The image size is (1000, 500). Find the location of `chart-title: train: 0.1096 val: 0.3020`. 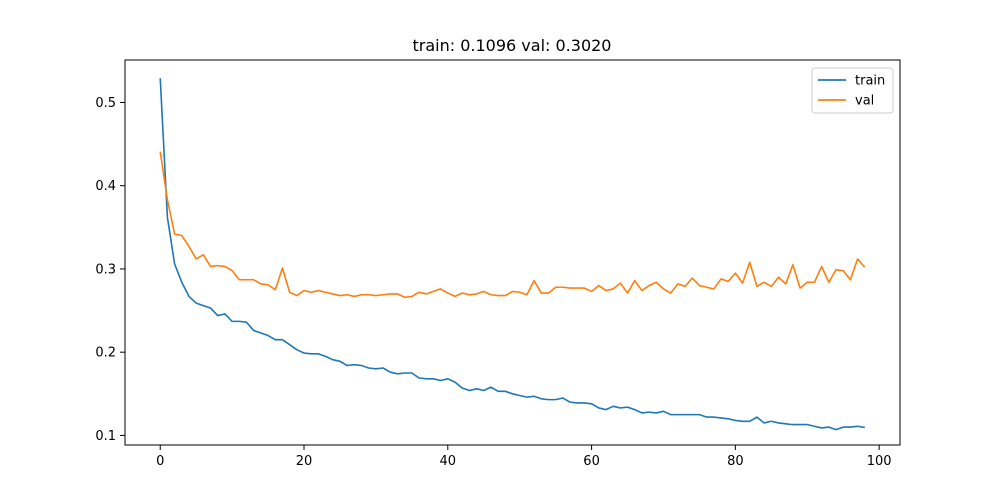

chart-title: train: 0.1096 val: 0.3020 is located at coordinates (512, 45).